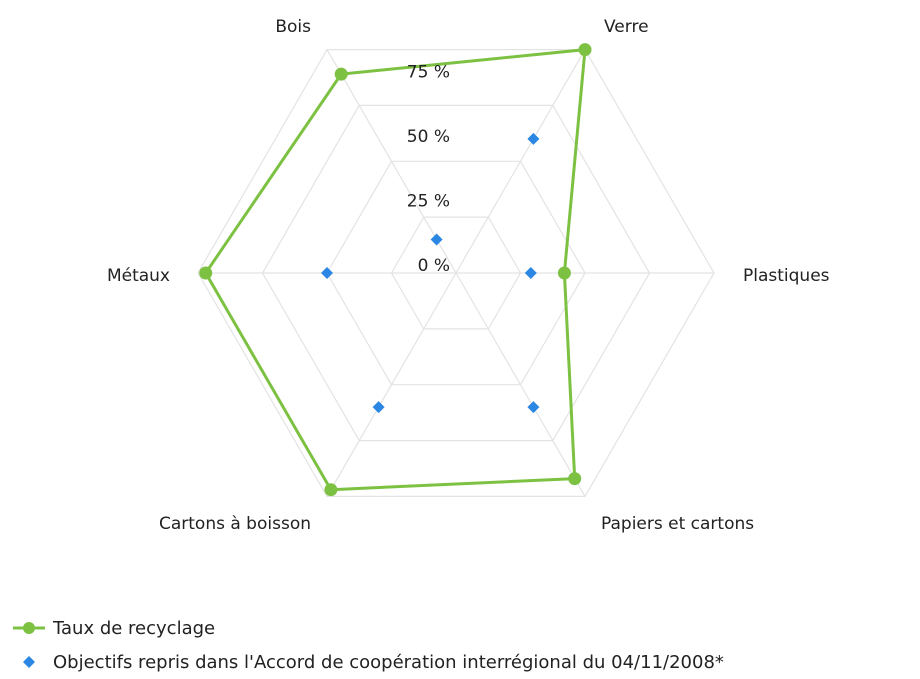 The image size is (920, 679). I want to click on category-label: Bois, so click(293, 27).